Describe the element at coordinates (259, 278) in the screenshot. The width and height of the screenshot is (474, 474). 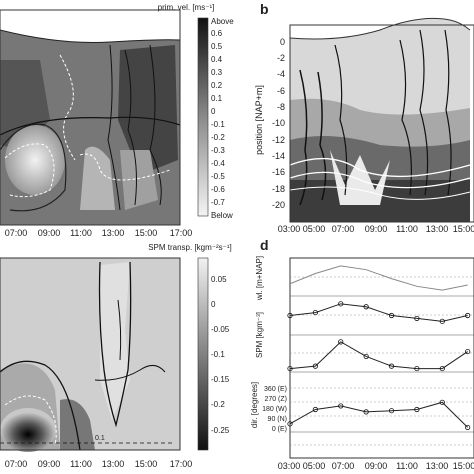
I see `panel-d-ylabel-wl: wl. [m+NAP]` at that location.